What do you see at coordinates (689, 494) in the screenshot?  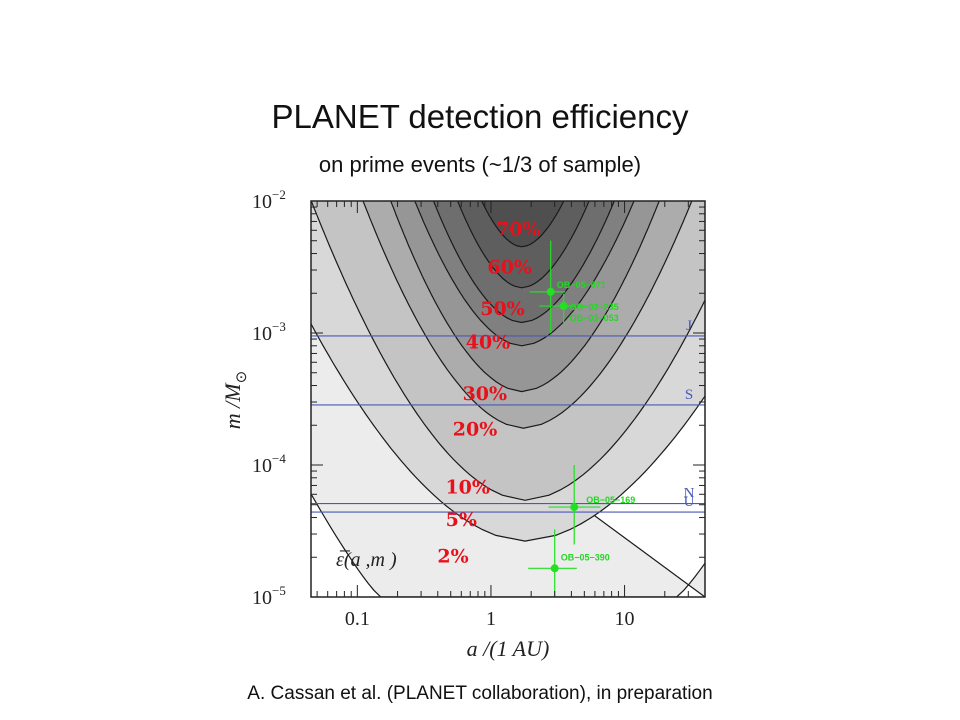 I see `planet-label-N: N` at bounding box center [689, 494].